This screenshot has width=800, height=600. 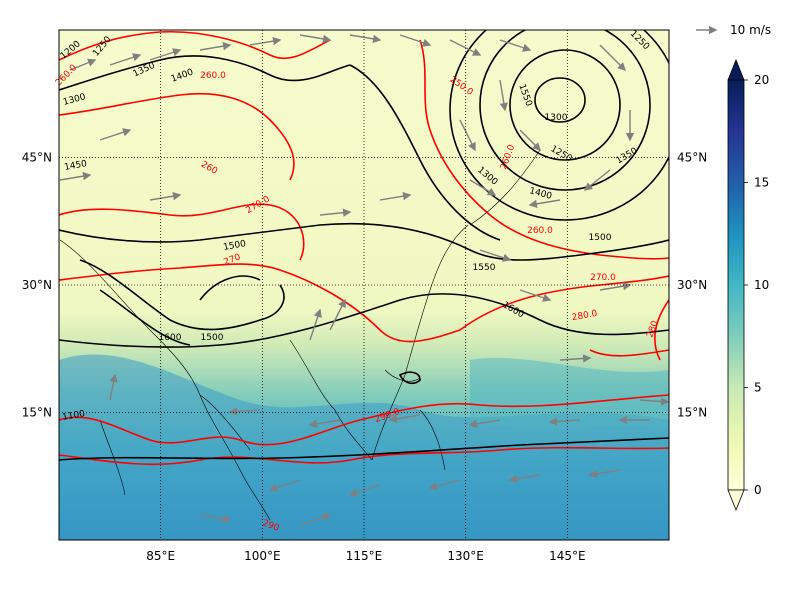 What do you see at coordinates (160, 556) in the screenshot?
I see `lon-tick-label: 85°E` at bounding box center [160, 556].